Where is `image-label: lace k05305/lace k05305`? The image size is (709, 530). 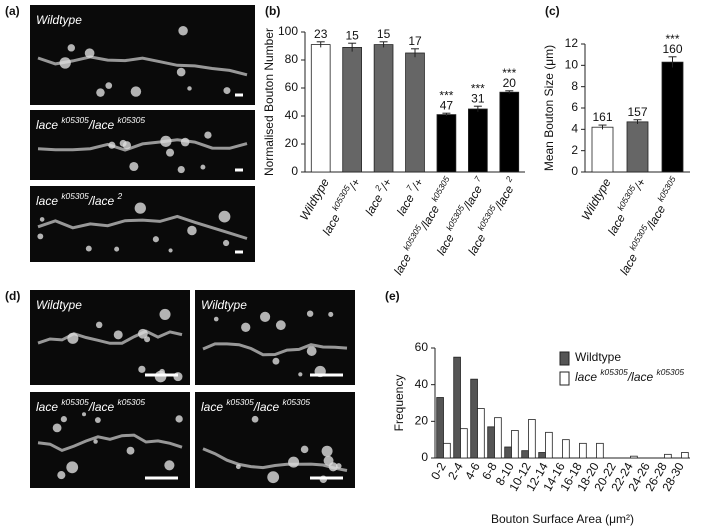 image-label: lace k05305/lace k05305 is located at coordinates (255, 405).